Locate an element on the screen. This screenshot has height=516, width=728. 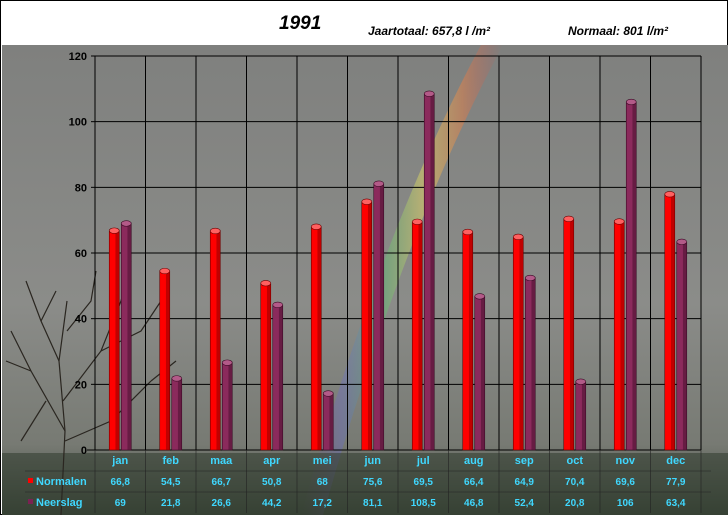
data-label-normalen: 64,9 is located at coordinates (525, 482).